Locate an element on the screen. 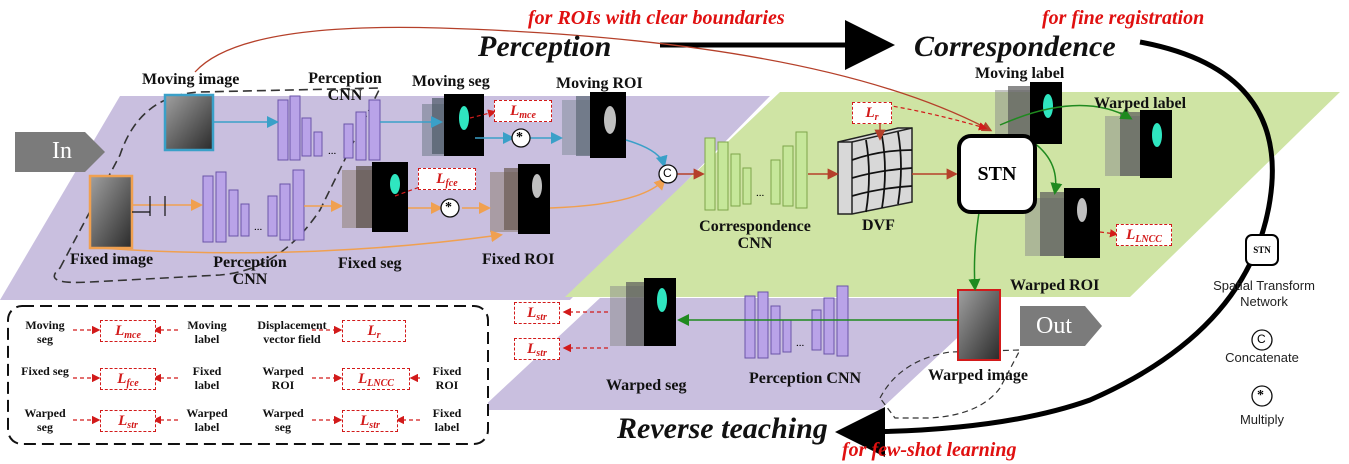 This screenshot has height=464, width=1349. legend-loss-1: Lfce is located at coordinates (128, 379).